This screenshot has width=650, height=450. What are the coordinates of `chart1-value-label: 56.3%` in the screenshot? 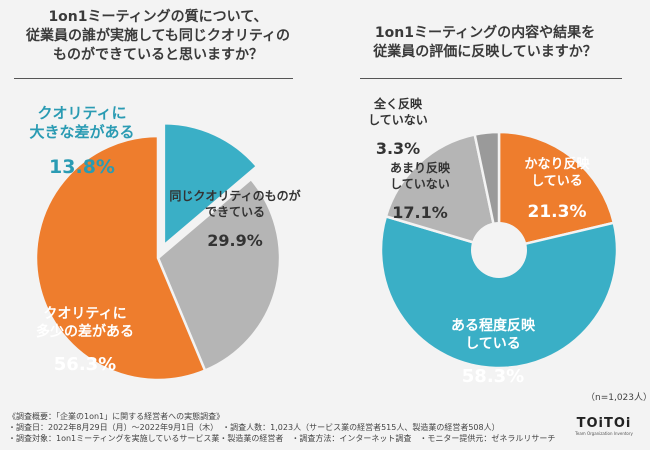 It's located at (85, 364).